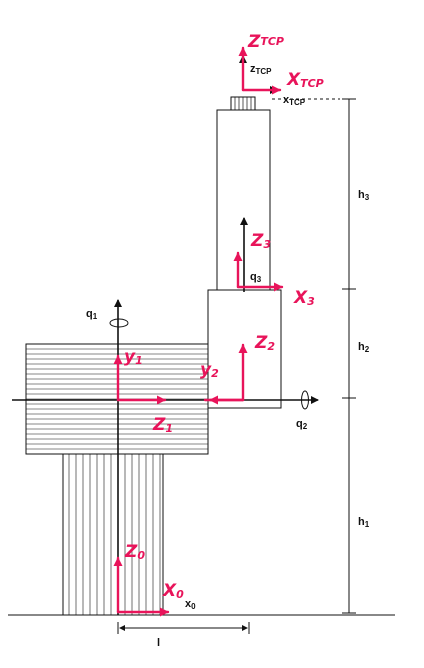  Describe the element at coordinates (183, 628) in the screenshot. I see `dimension-line-l` at that location.